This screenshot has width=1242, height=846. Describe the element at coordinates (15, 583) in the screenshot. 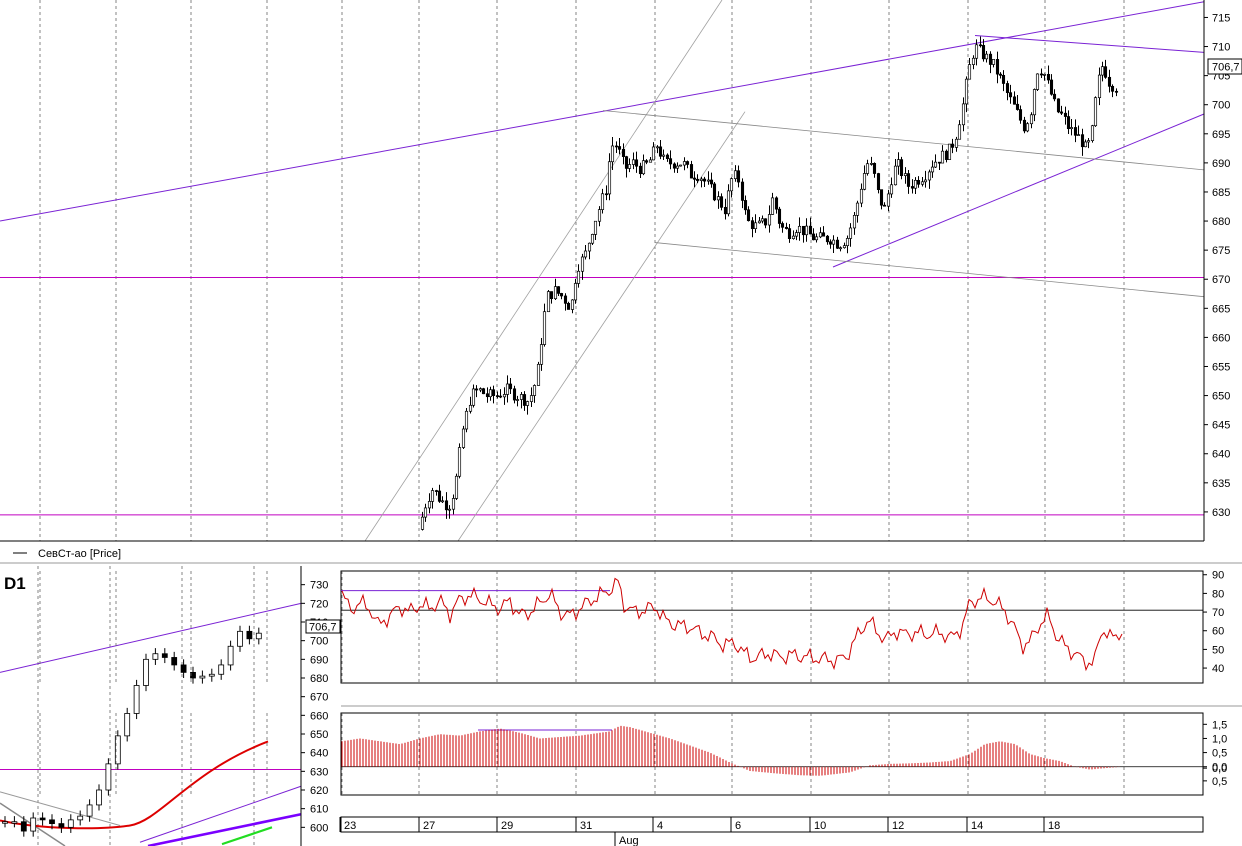

I see `d1-timeframe-label: D1` at that location.